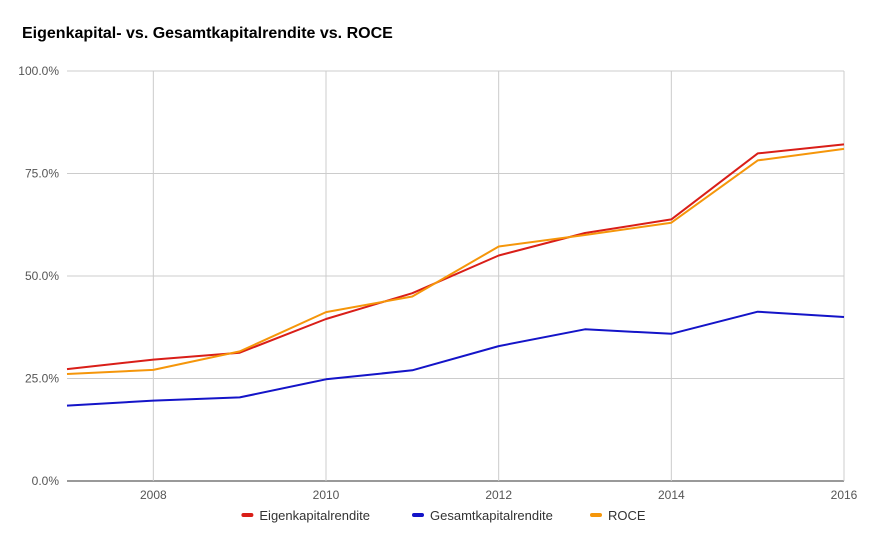 The width and height of the screenshot is (871, 534). I want to click on legend-label: ROCE, so click(627, 515).